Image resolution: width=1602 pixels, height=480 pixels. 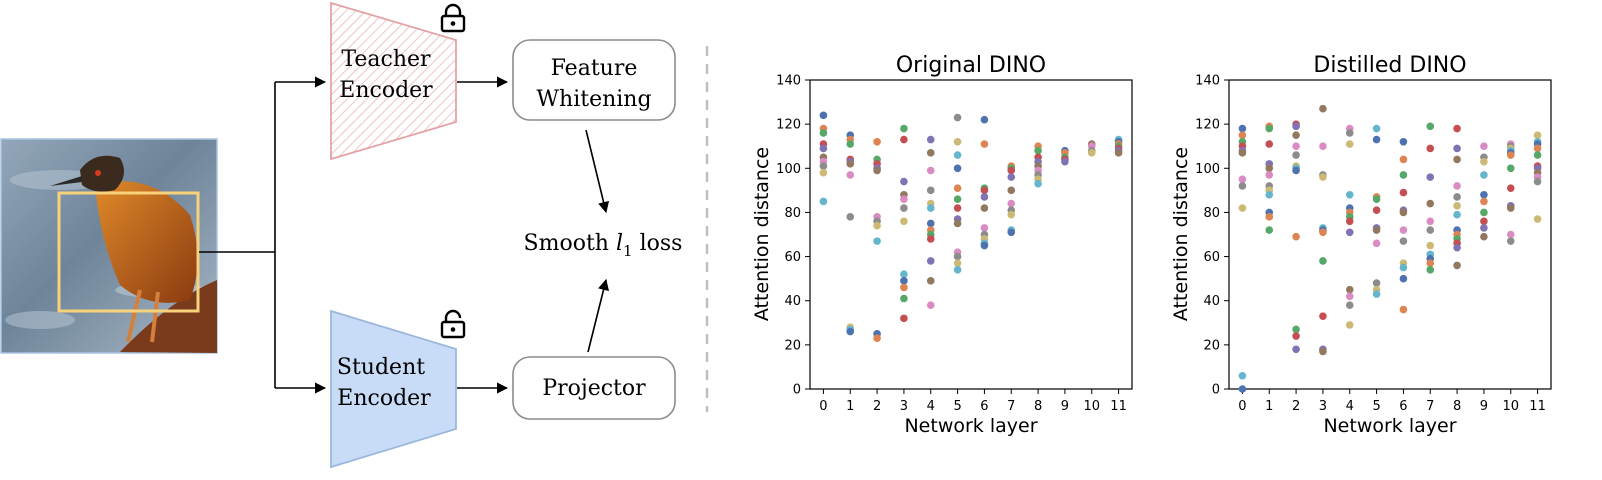 What do you see at coordinates (453, 324) in the screenshot?
I see `lock-open-icon` at bounding box center [453, 324].